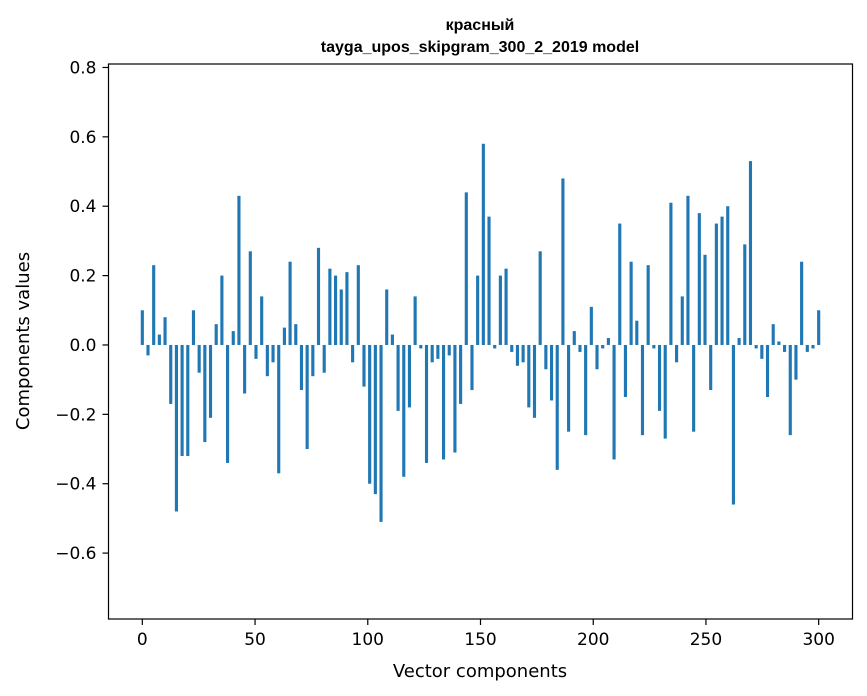  I want to click on x-tick-label: 50, so click(255, 640).